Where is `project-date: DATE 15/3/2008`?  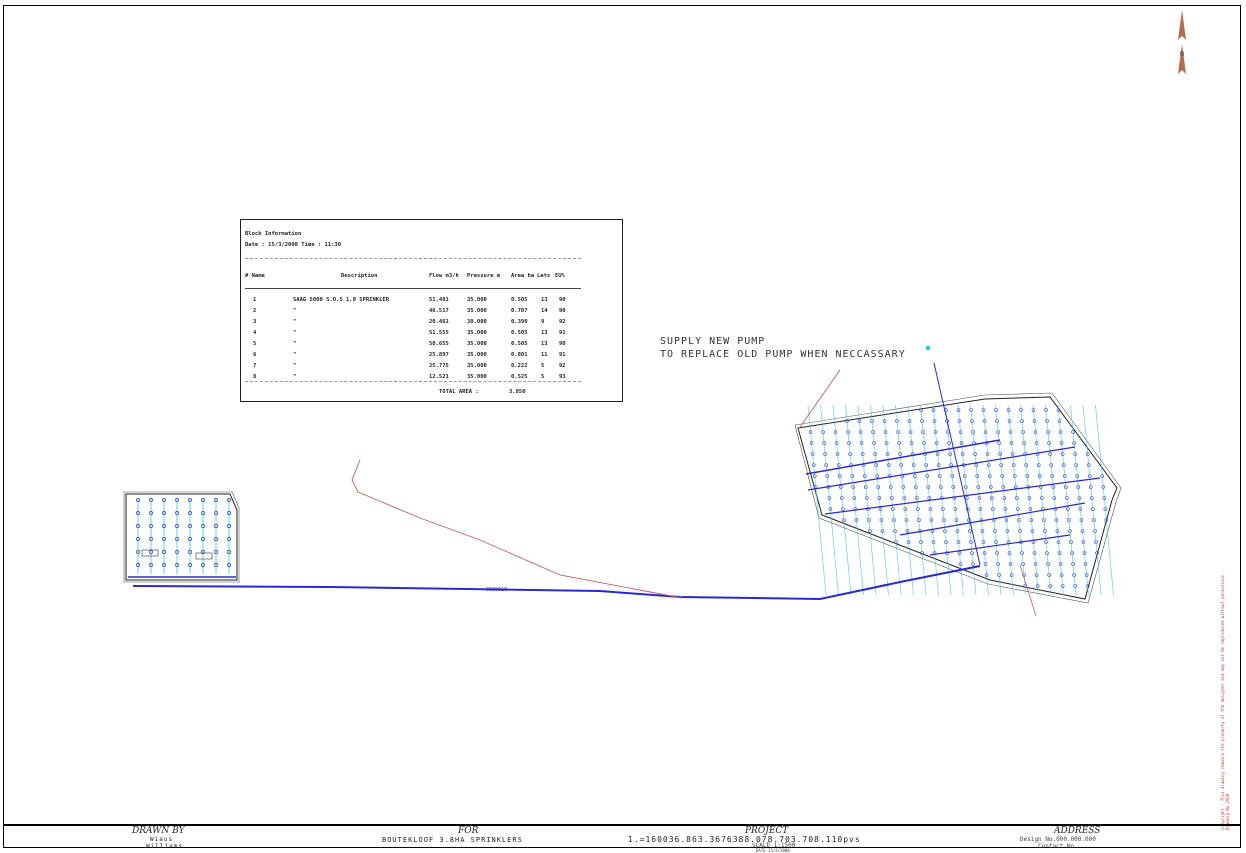 project-date: DATE 15/3/2008 is located at coordinates (773, 850).